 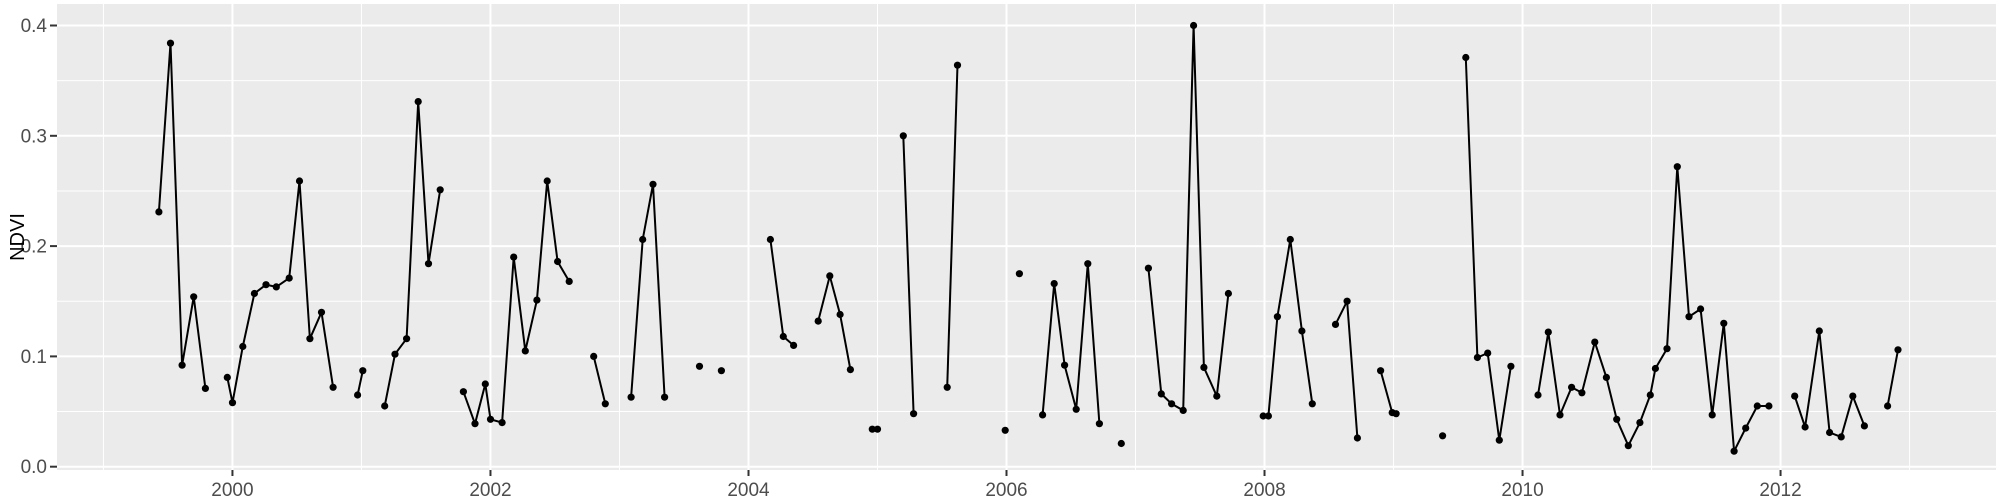 I want to click on x-tick-label: 2004, so click(x=748, y=490).